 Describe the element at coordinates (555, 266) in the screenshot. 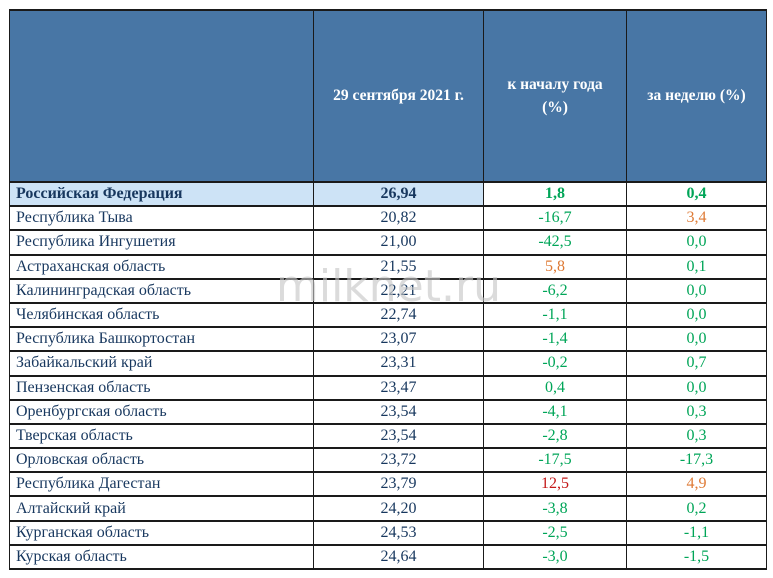

I see `ytd-cell: 5,8` at that location.